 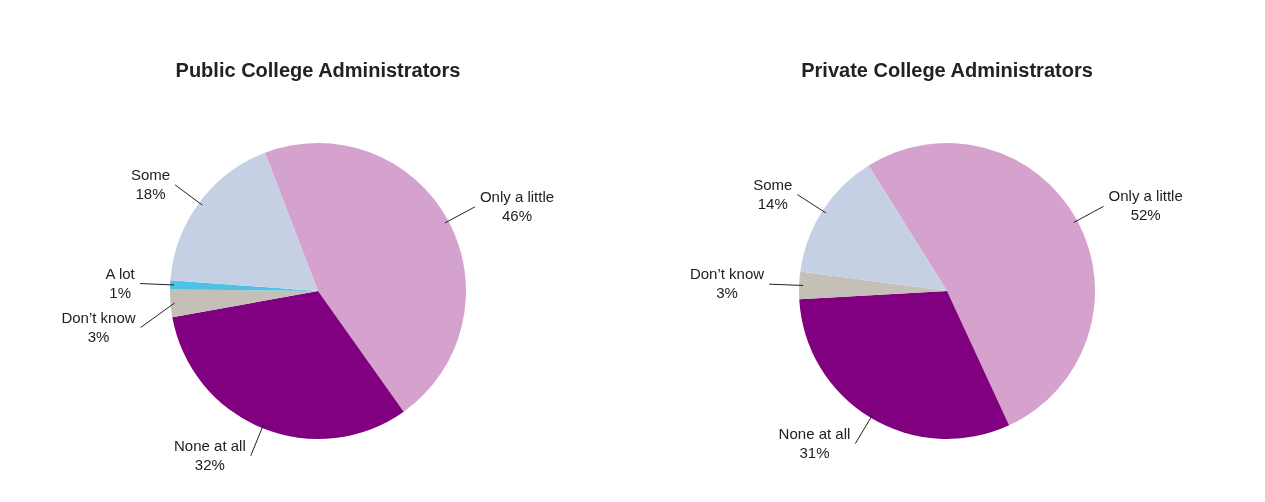 What do you see at coordinates (1145, 215) in the screenshot?
I see `data-label: 52%` at bounding box center [1145, 215].